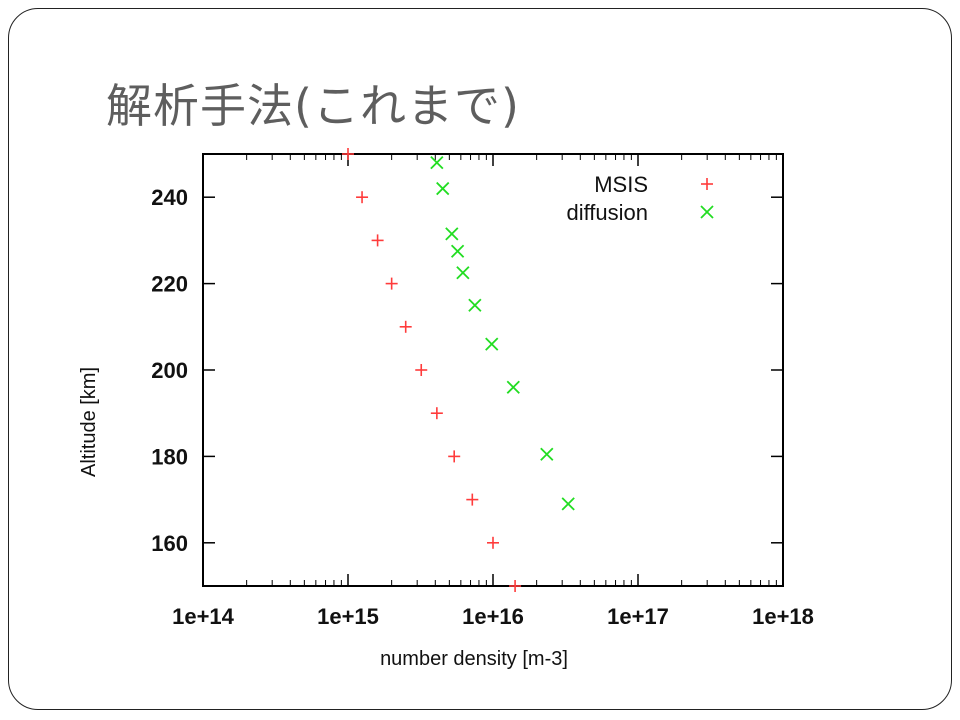 The height and width of the screenshot is (720, 960). Describe the element at coordinates (640, 198) in the screenshot. I see `legend: MSIS diffusion` at that location.